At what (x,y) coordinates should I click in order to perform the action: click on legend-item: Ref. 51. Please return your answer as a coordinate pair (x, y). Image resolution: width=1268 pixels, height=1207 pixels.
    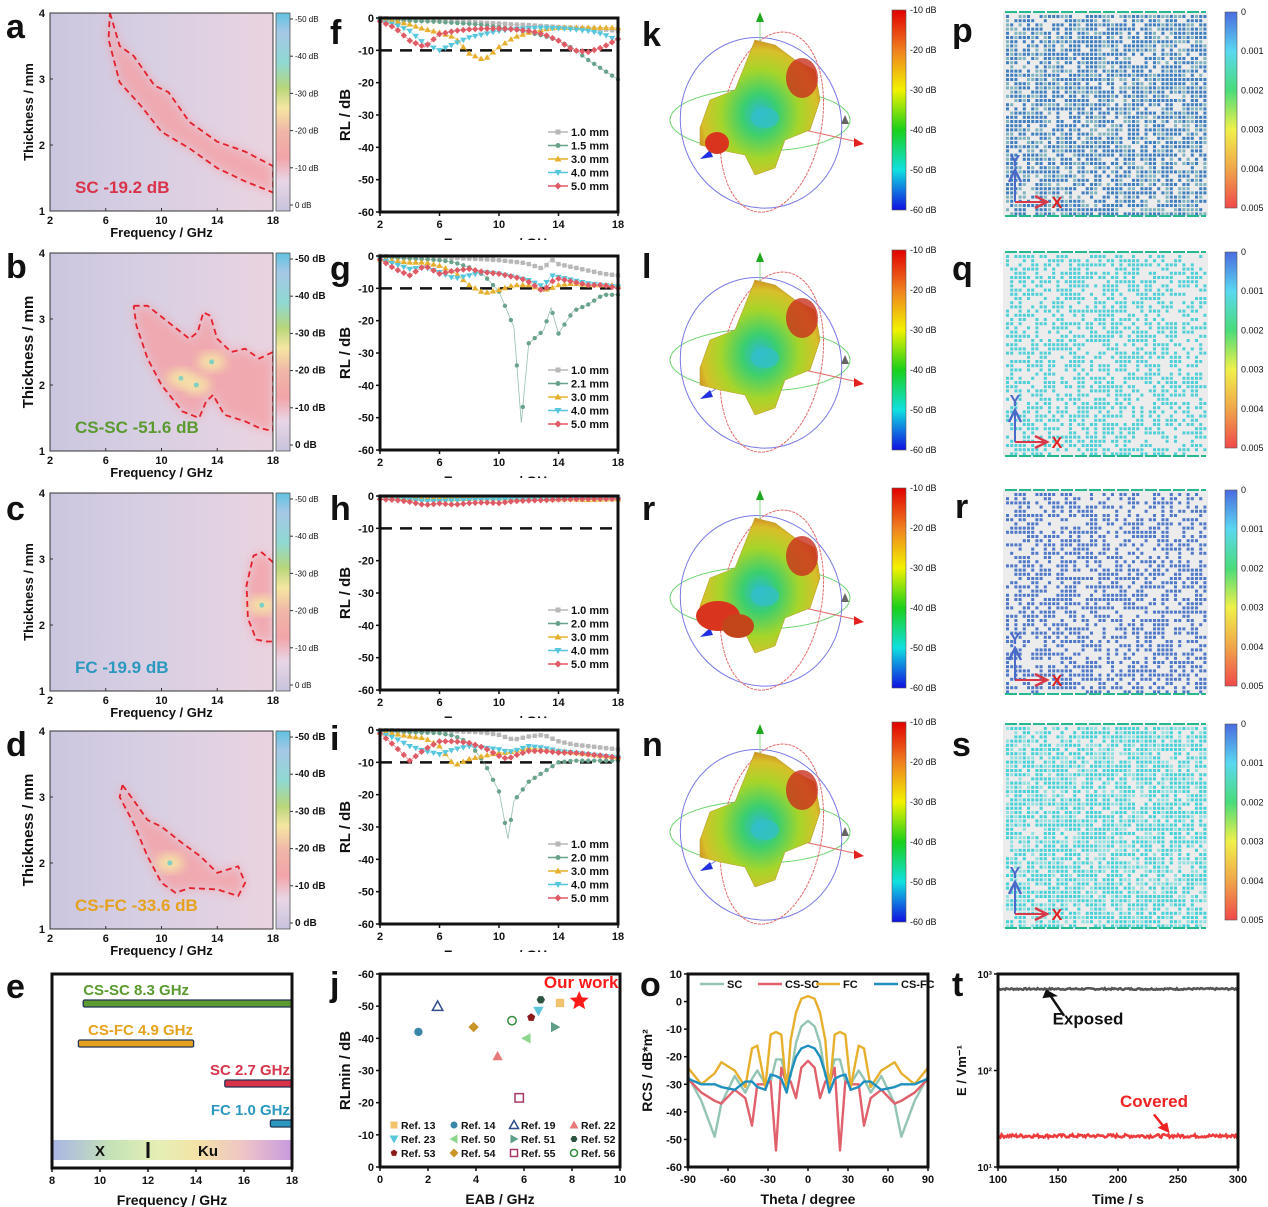
    Looking at the image, I should click on (533, 1140).